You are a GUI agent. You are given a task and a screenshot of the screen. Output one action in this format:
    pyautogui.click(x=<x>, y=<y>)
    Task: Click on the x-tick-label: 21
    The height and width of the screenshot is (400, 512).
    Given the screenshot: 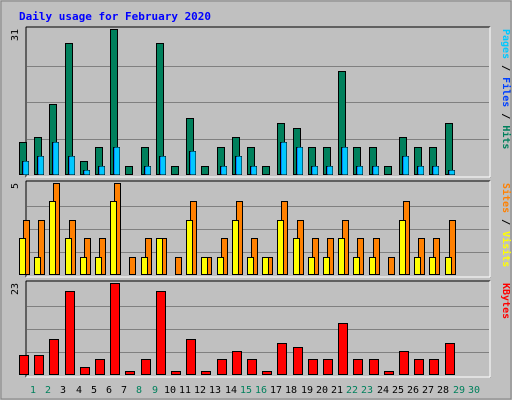 What is the action you would take?
    pyautogui.click(x=337, y=390)
    